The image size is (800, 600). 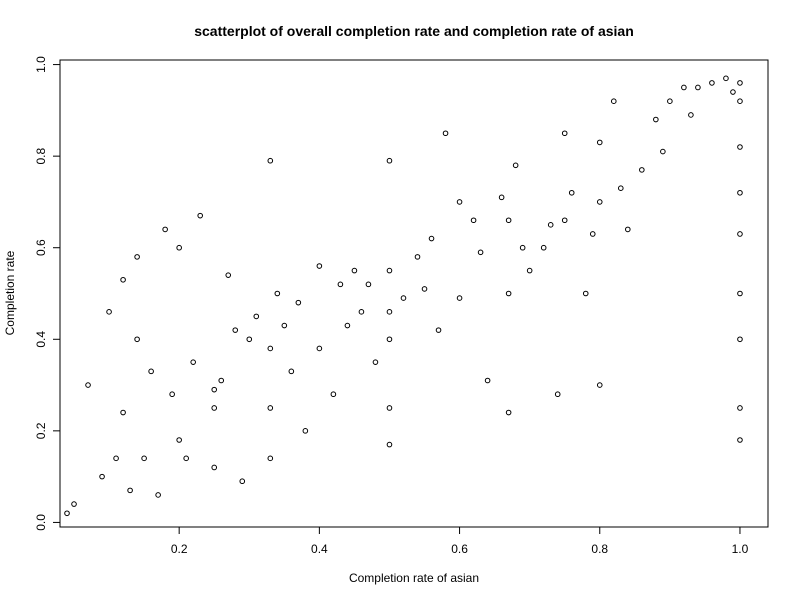 What do you see at coordinates (41, 247) in the screenshot?
I see `y-tick-label: 0.6` at bounding box center [41, 247].